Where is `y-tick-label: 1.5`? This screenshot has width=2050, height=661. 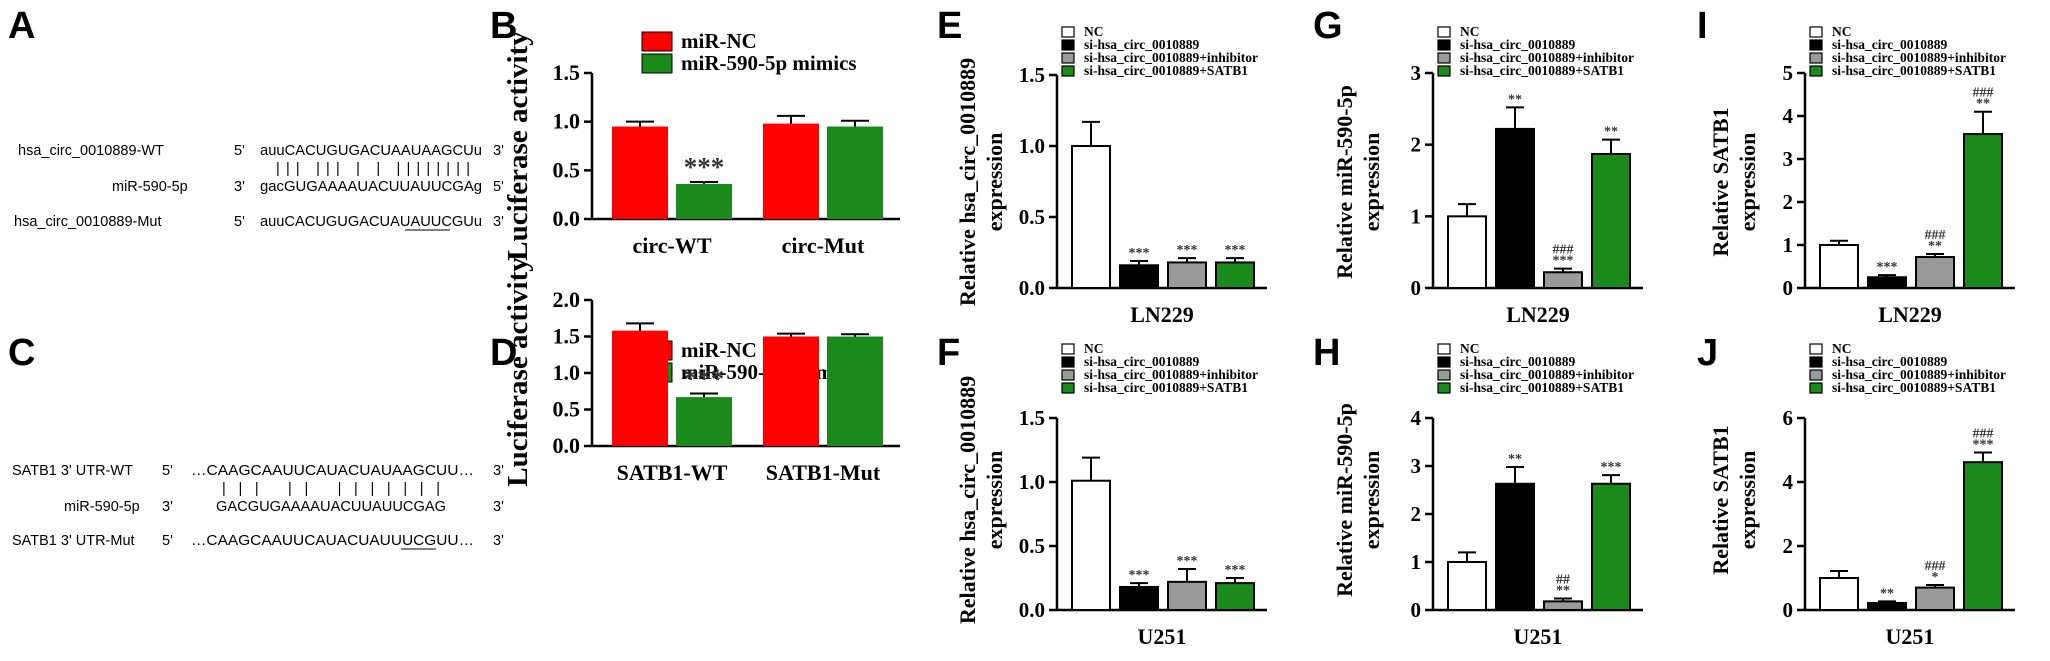 y-tick-label: 1.5 is located at coordinates (567, 72).